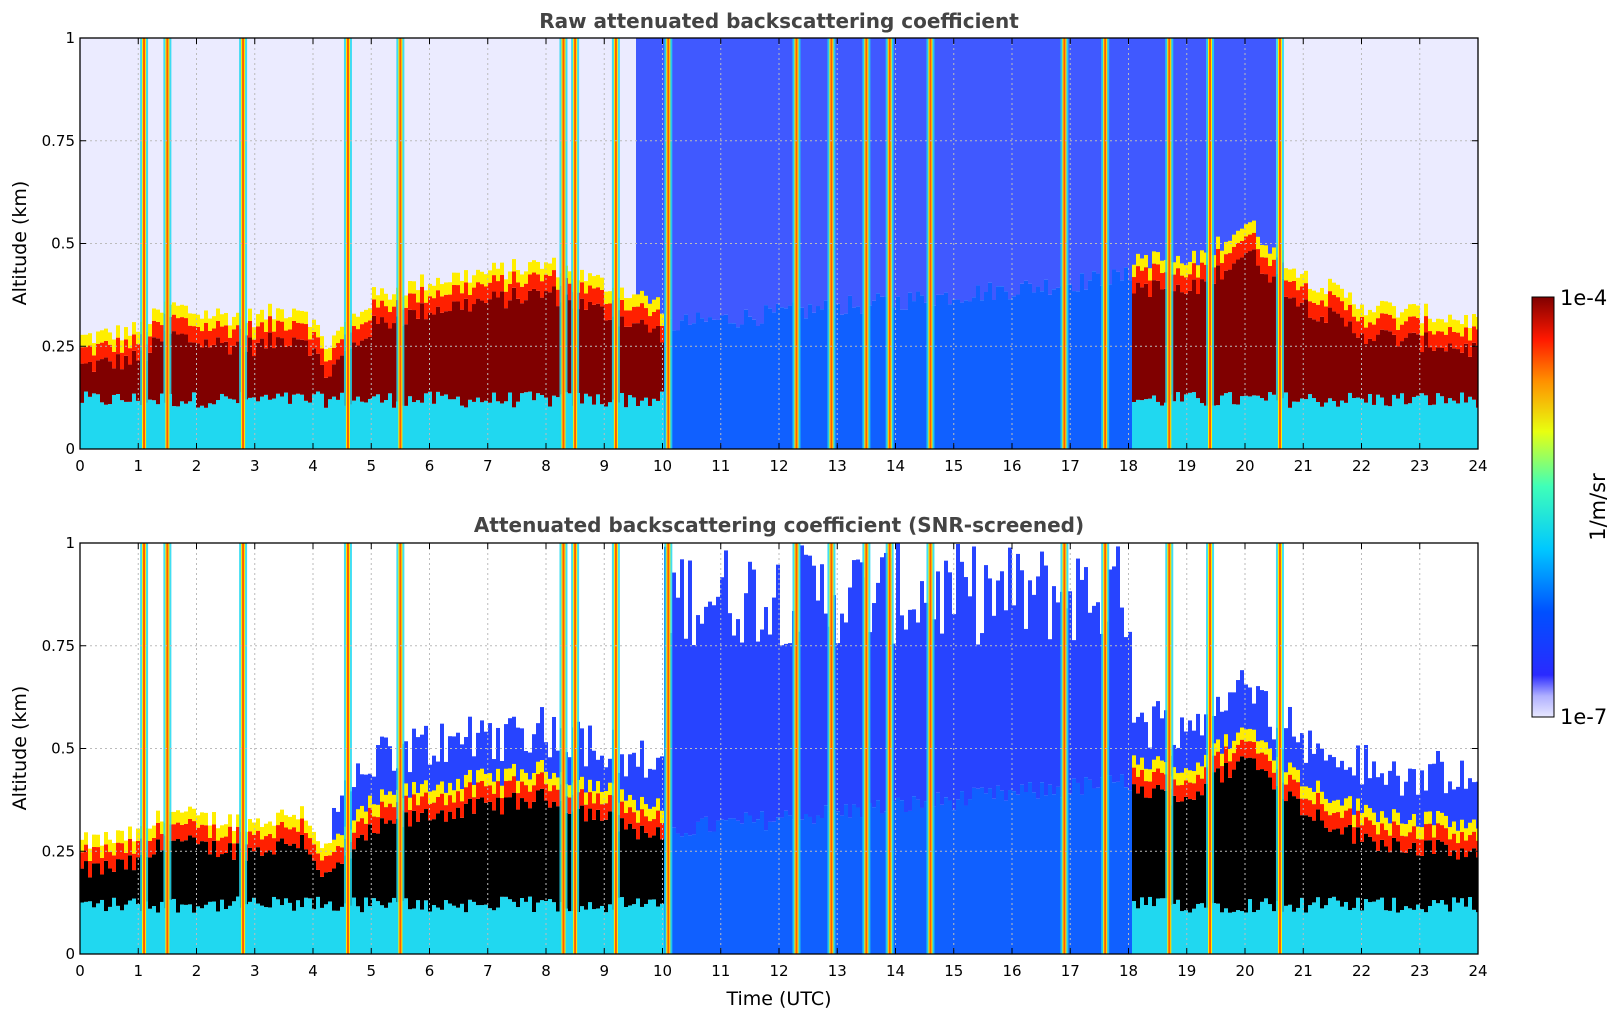 This screenshot has height=1020, width=1621. Describe the element at coordinates (668, 748) in the screenshot. I see `screened-cloud-column-center` at that location.